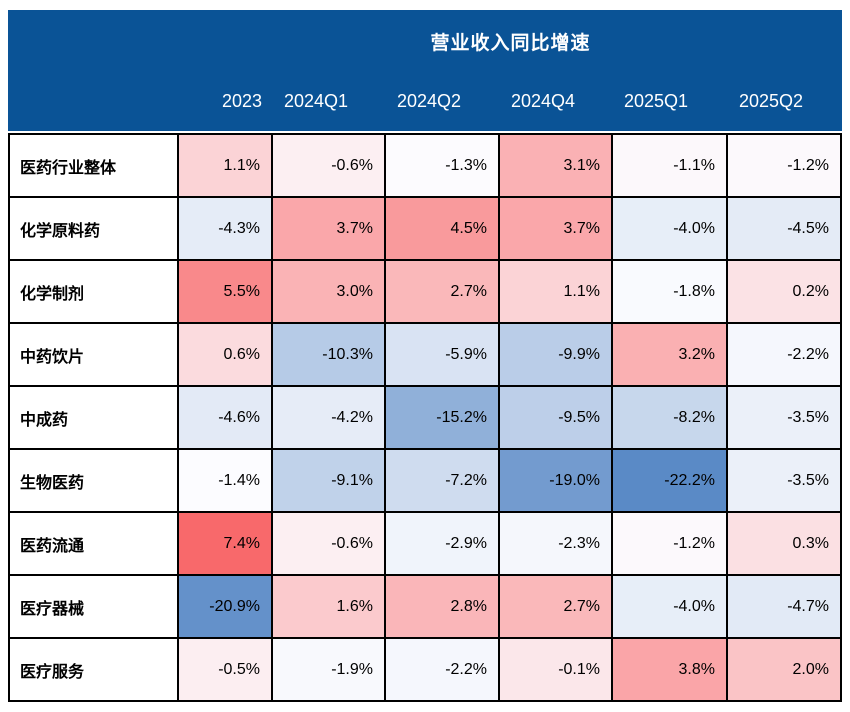  What do you see at coordinates (555, 669) in the screenshot?
I see `value-cell: -0.1%` at bounding box center [555, 669].